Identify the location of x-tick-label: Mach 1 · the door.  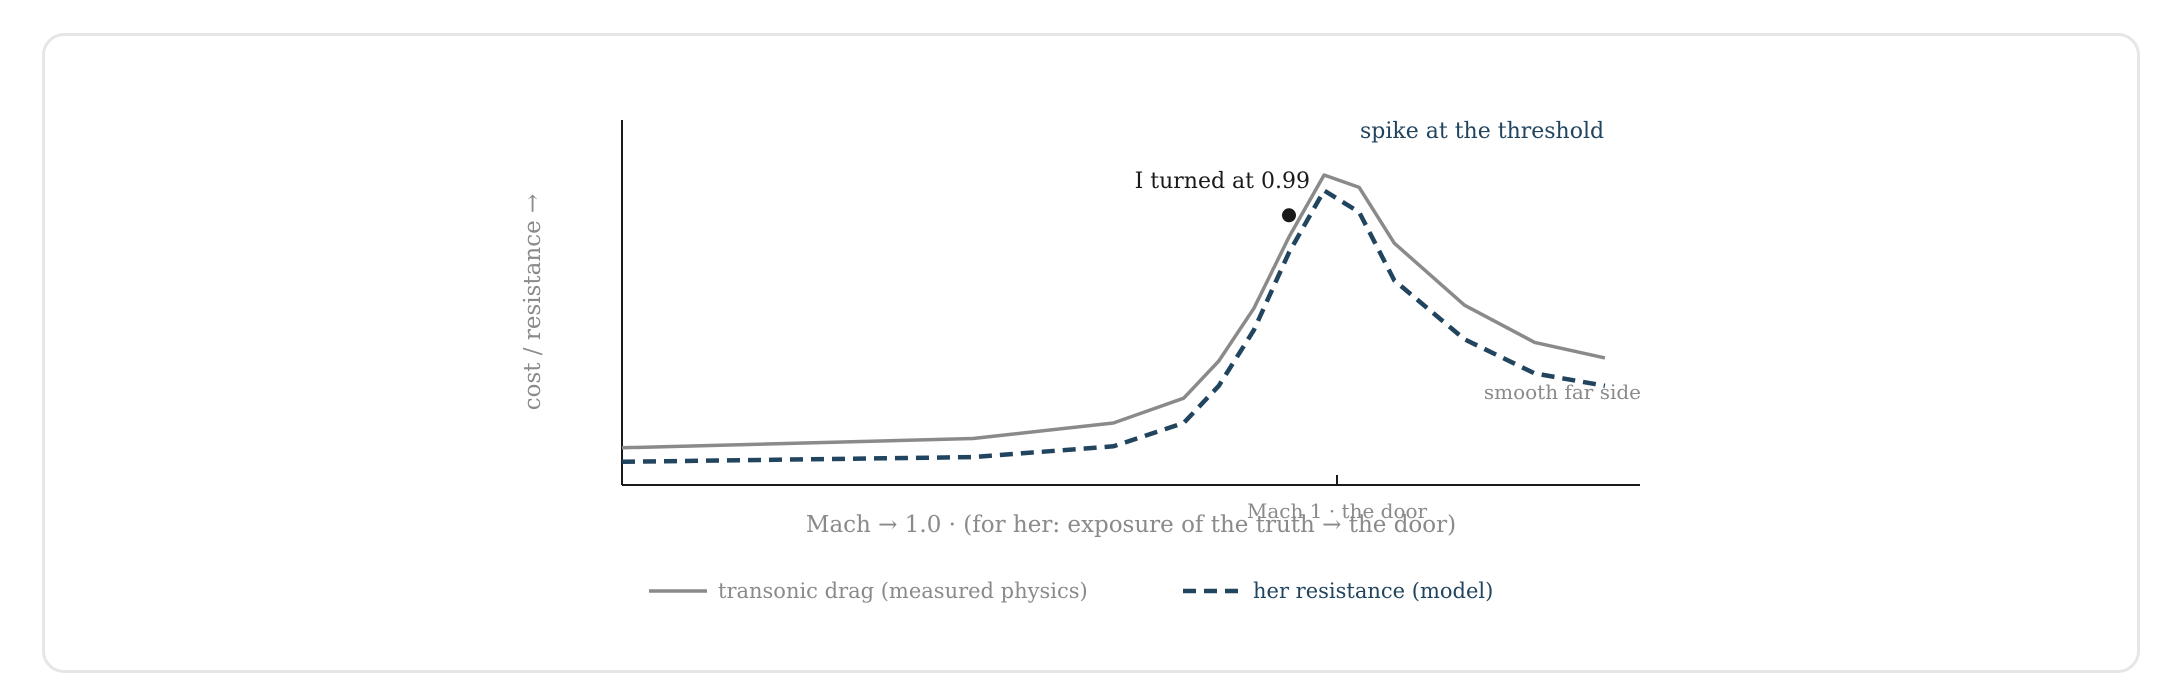
(1337, 511).